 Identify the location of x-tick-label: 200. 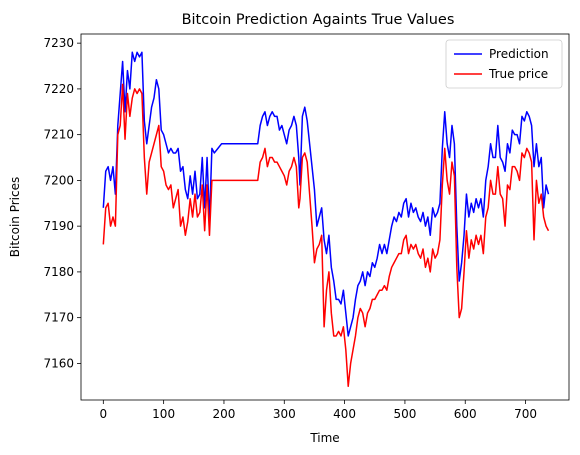
(224, 414).